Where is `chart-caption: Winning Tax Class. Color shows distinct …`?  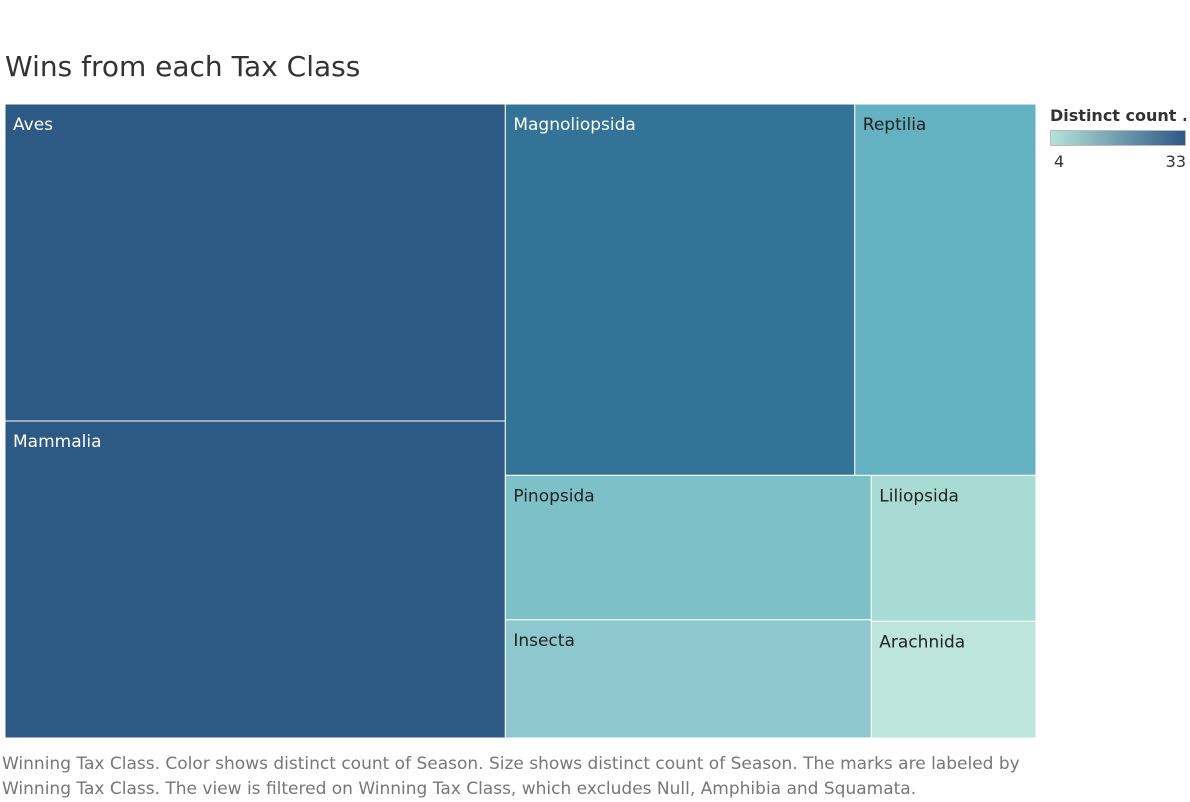 chart-caption: Winning Tax Class. Color shows distinct … is located at coordinates (511, 776).